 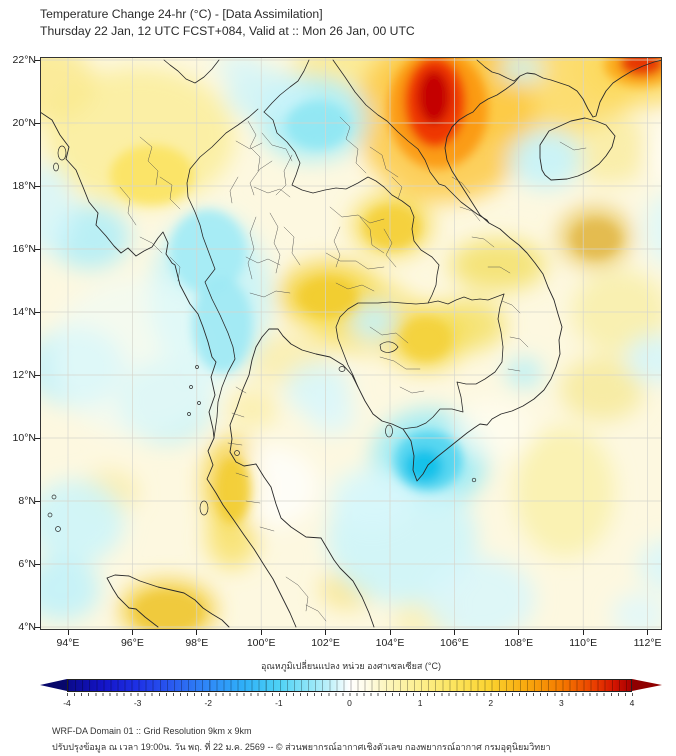 I want to click on coastline-hainan, so click(x=577, y=149).